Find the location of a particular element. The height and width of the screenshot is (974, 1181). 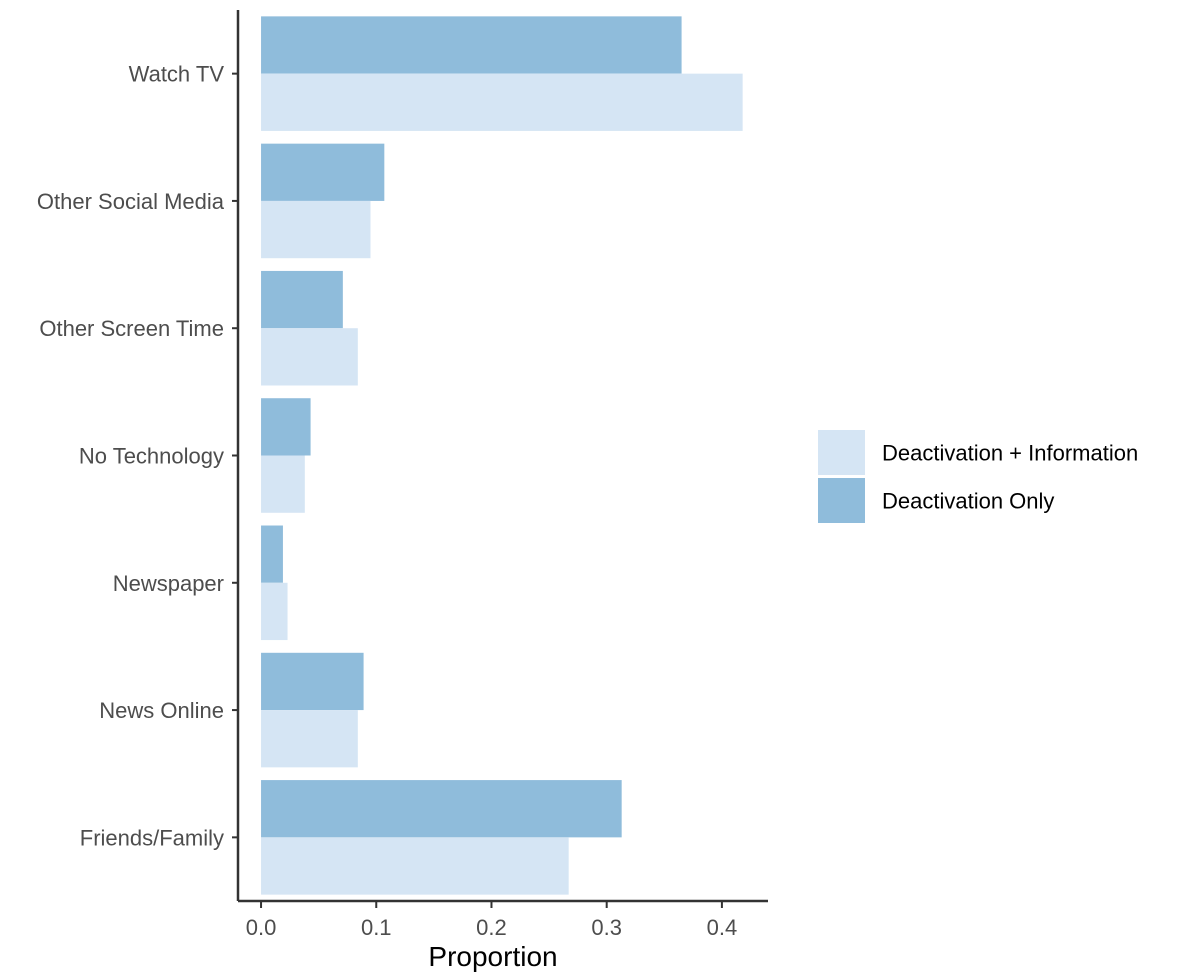

x-tick-label: 0.1 is located at coordinates (376, 927).